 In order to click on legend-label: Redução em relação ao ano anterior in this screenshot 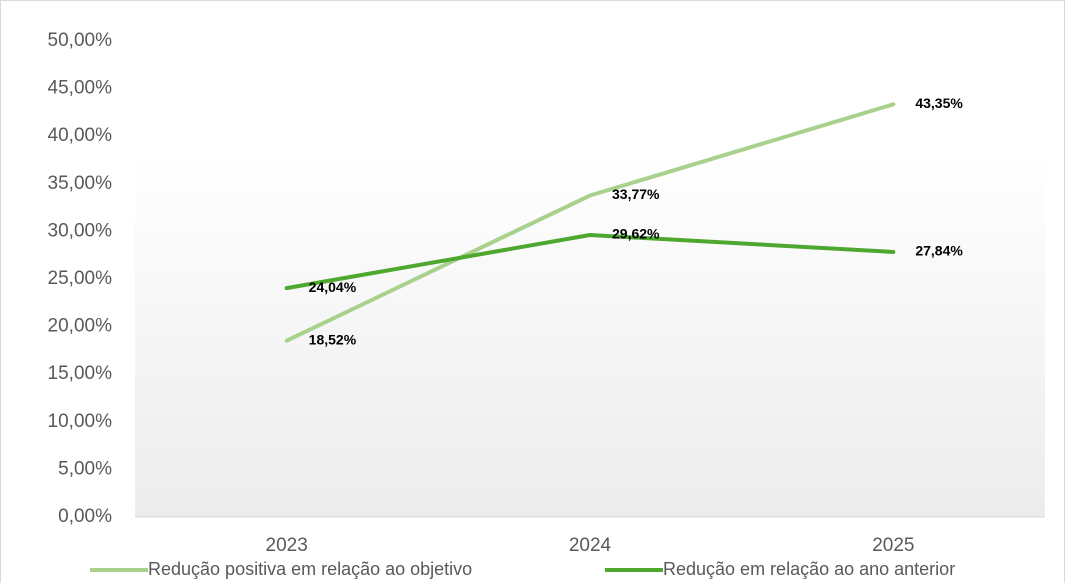, I will do `click(809, 569)`.